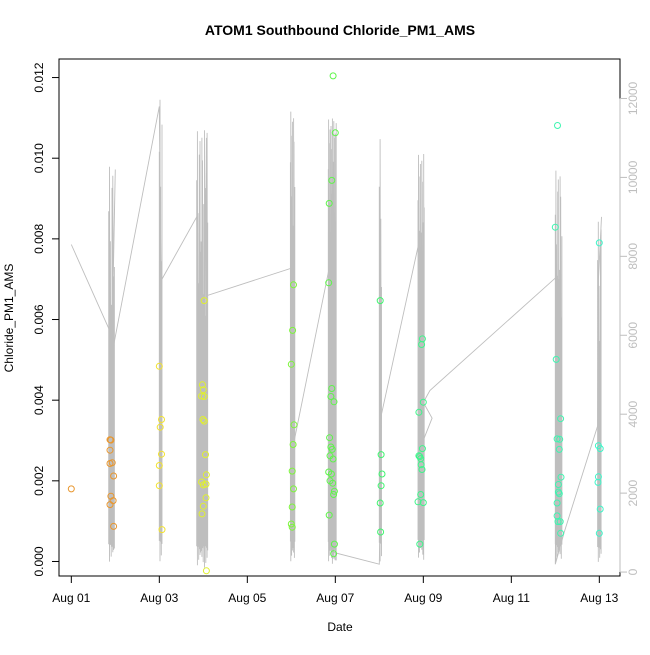 The height and width of the screenshot is (655, 650). I want to click on y-axis-label: Chloride_PM1_AMS, so click(9, 318).